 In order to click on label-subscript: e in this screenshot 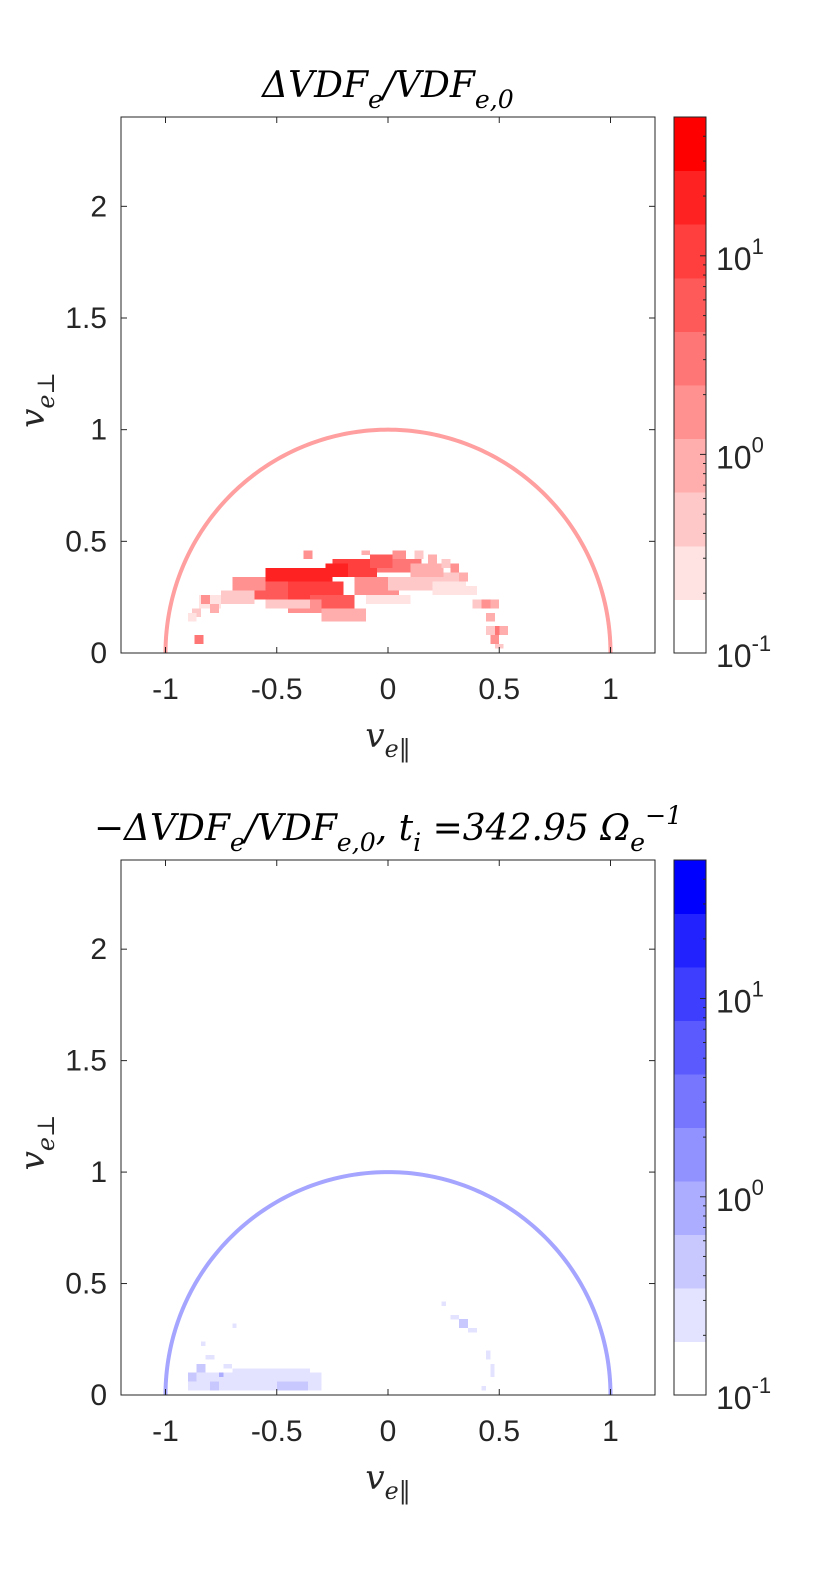, I will do `click(637, 842)`.